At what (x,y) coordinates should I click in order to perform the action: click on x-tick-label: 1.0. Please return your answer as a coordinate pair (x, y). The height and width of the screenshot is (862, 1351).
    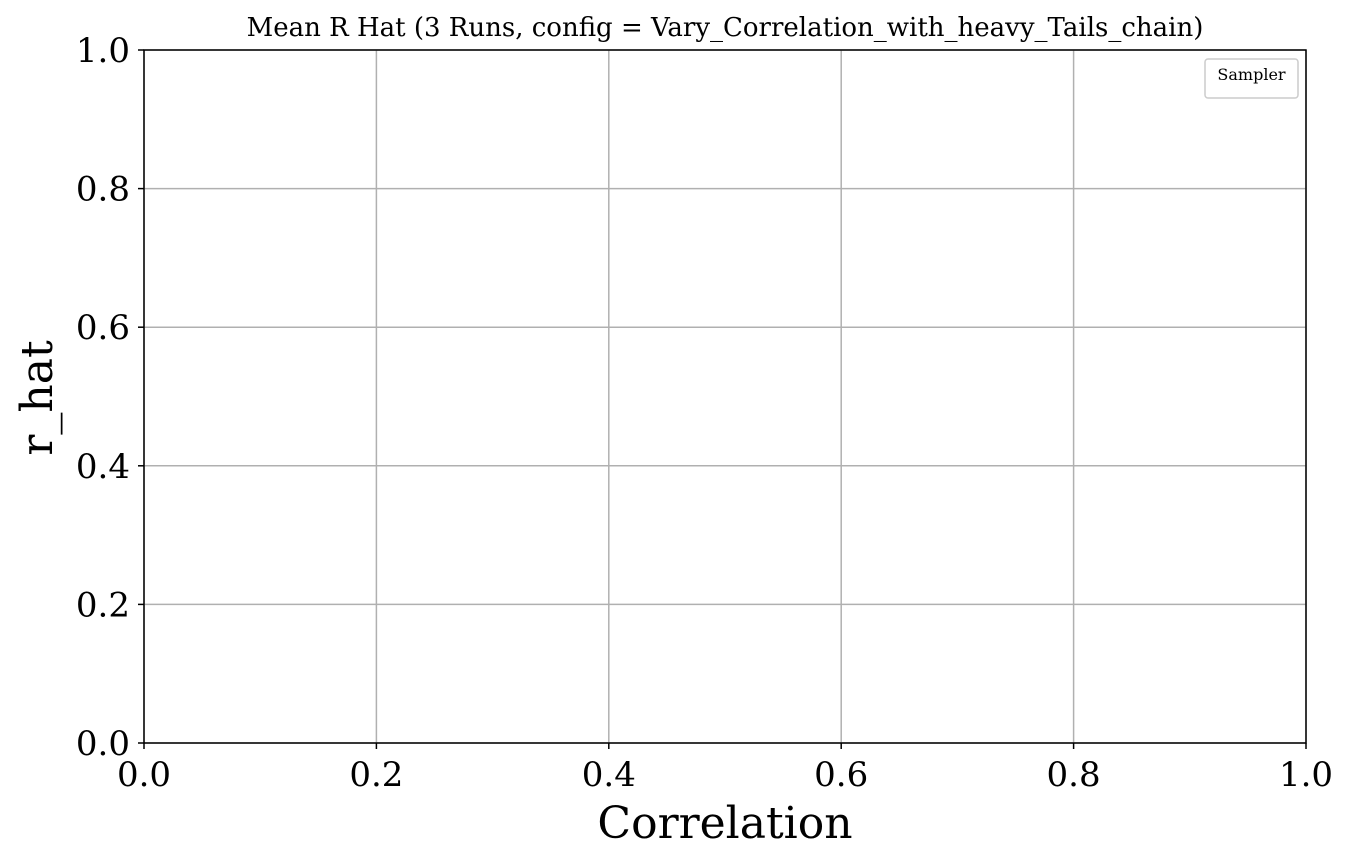
    Looking at the image, I should click on (1306, 775).